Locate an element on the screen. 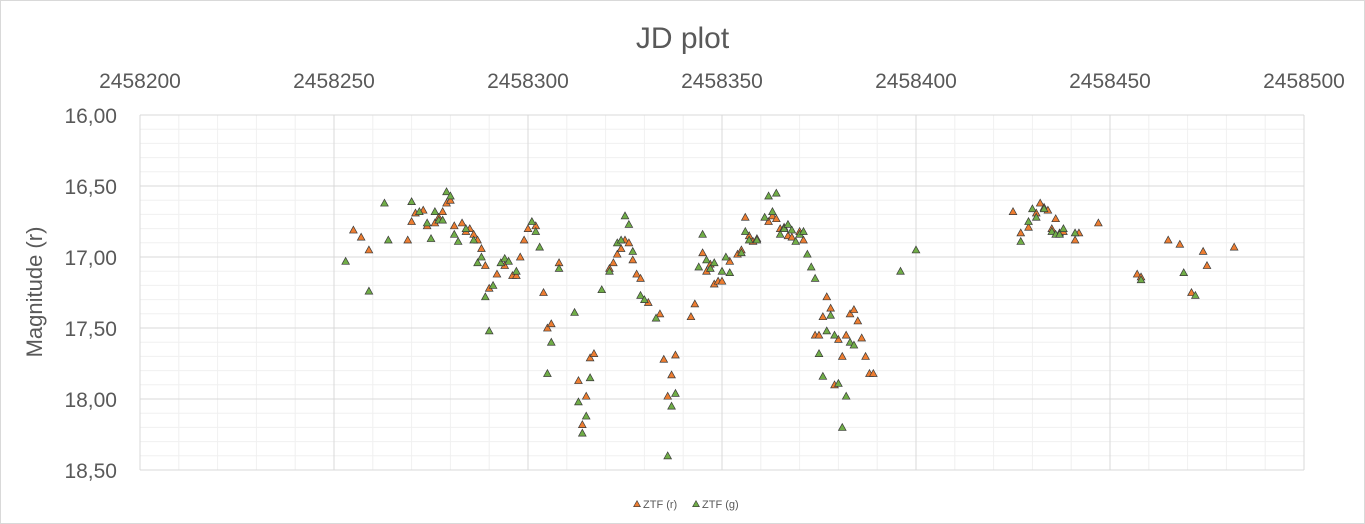  chart-title: JD plot is located at coordinates (682, 38).